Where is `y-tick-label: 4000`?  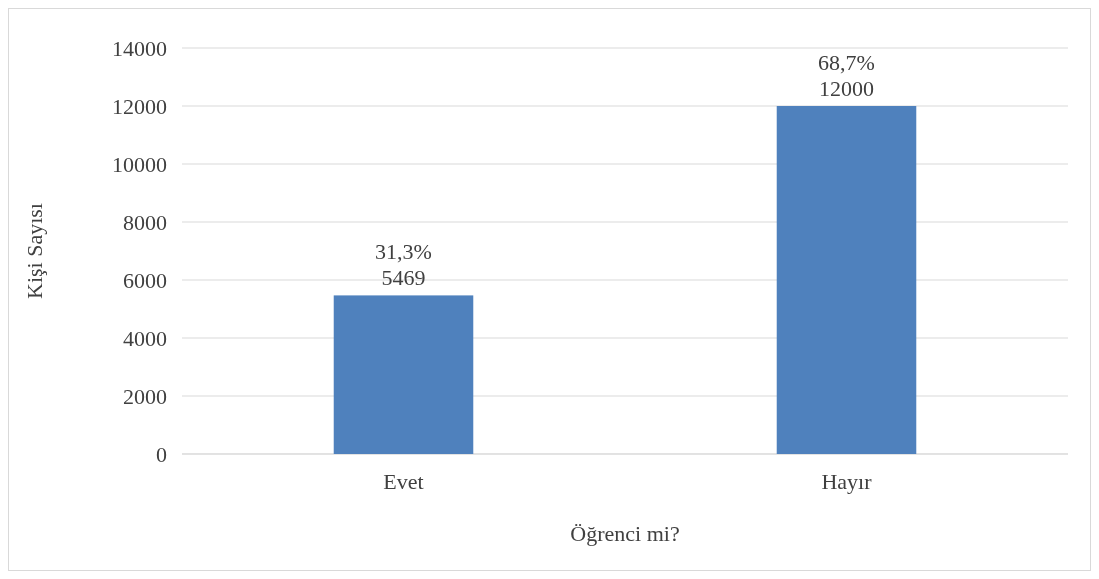
y-tick-label: 4000 is located at coordinates (145, 338).